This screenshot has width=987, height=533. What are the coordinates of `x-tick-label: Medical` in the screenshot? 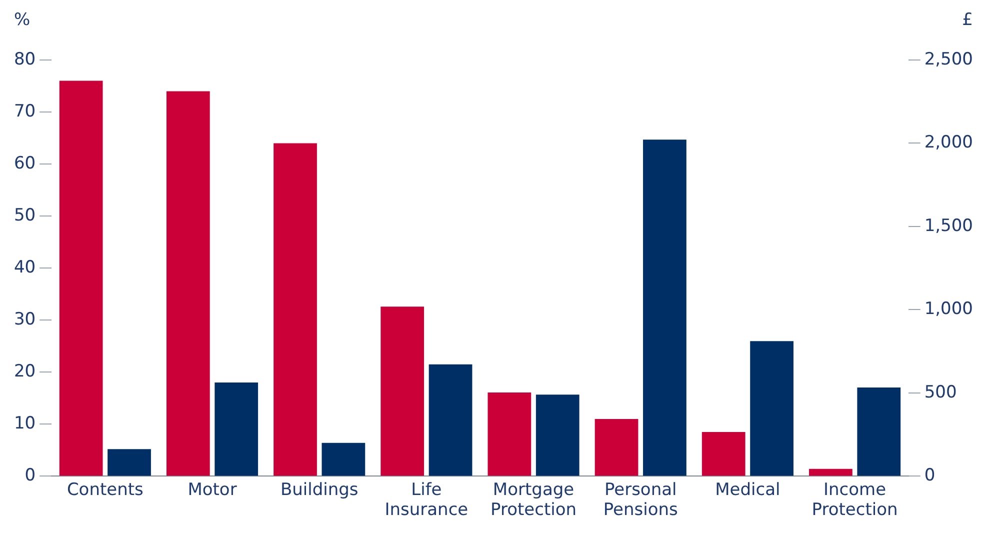 It's located at (747, 490).